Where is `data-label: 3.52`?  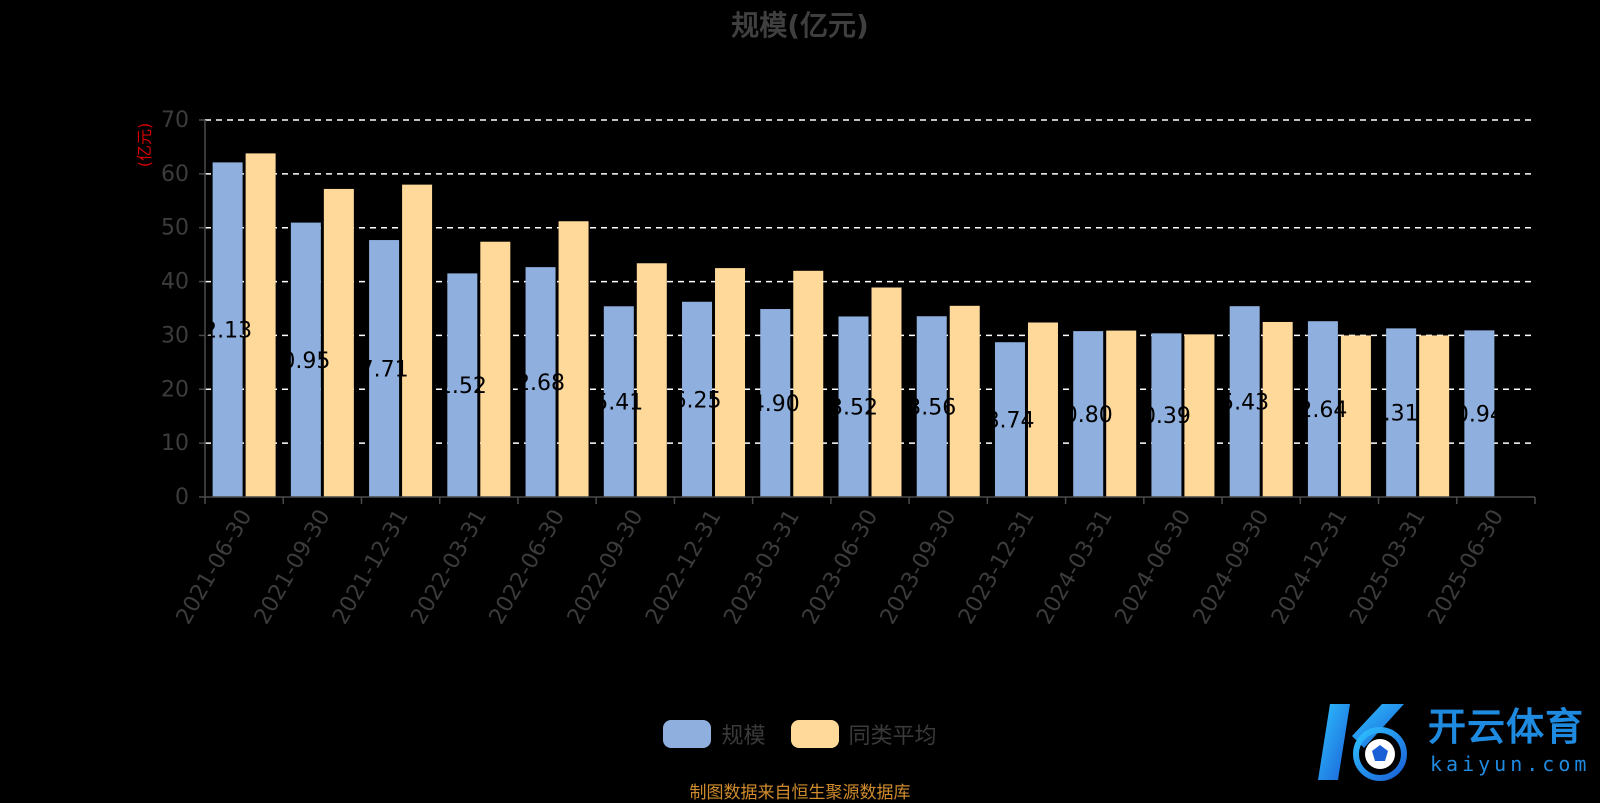 data-label: 3.52 is located at coordinates (853, 408).